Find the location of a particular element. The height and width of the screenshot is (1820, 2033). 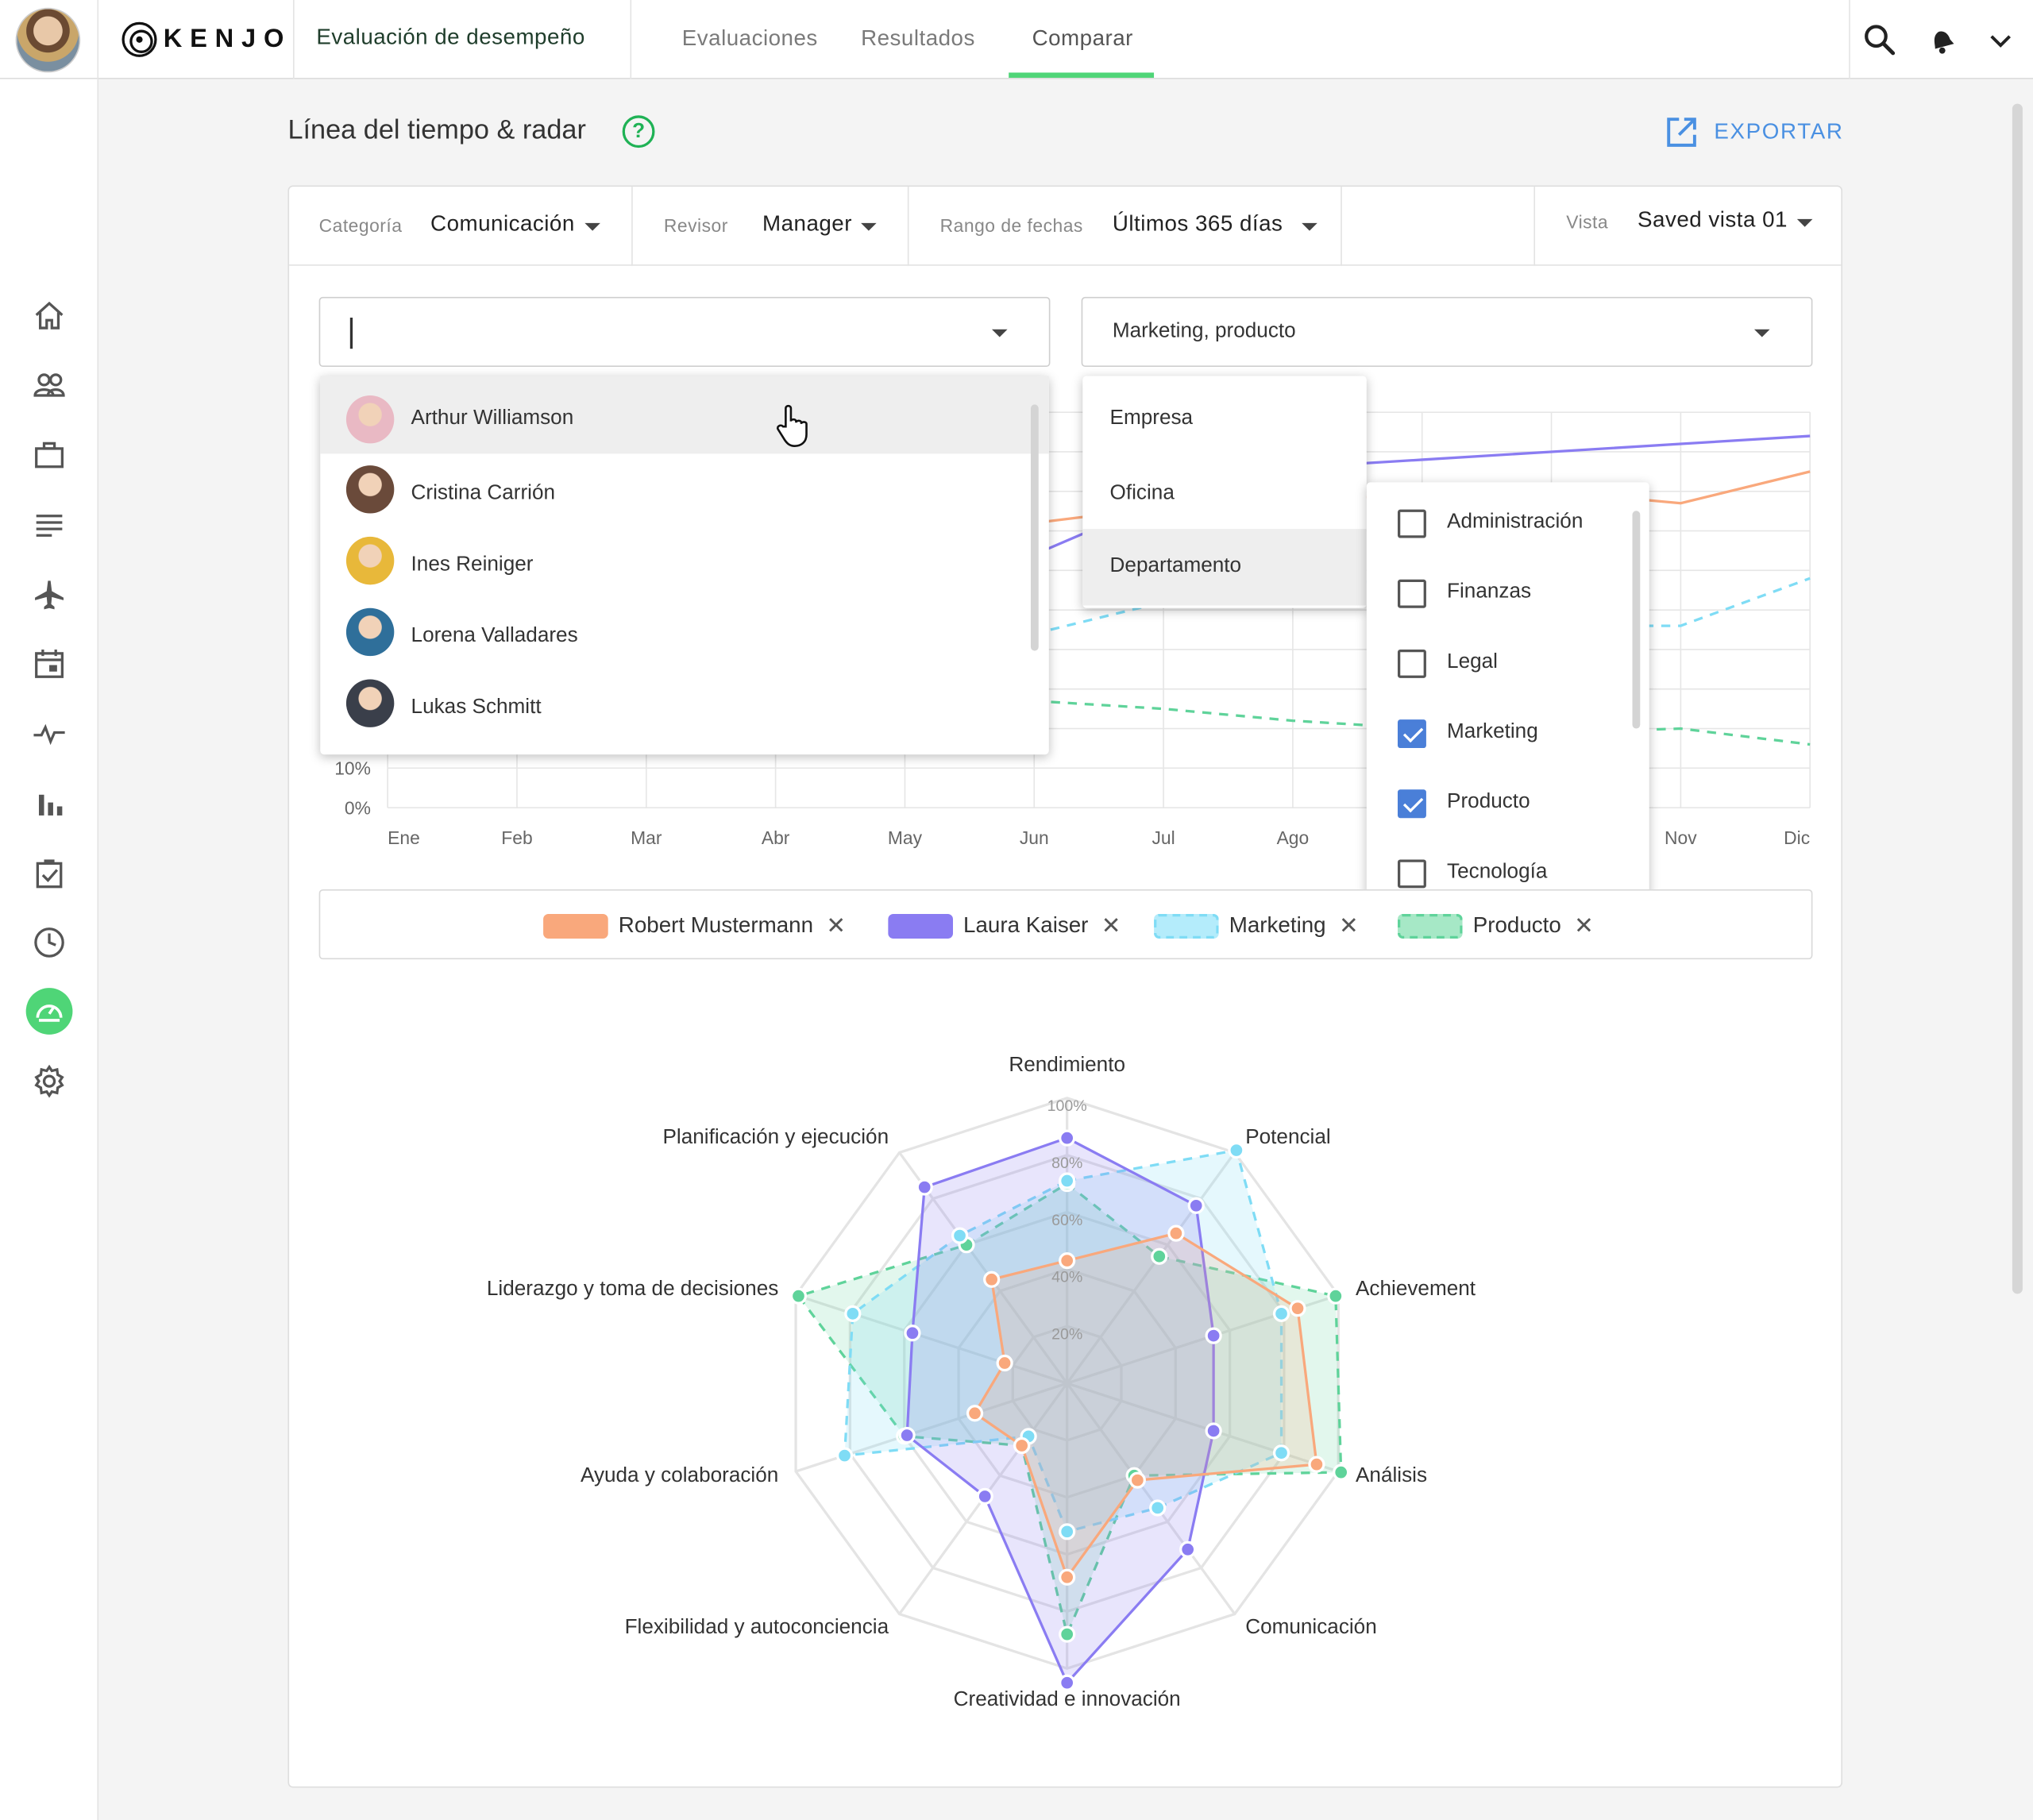

plane-icon is located at coordinates (50, 594).